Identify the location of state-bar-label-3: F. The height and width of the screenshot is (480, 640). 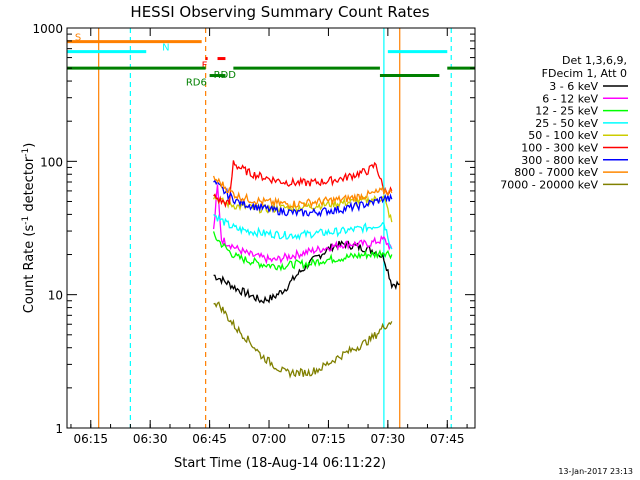
(205, 66).